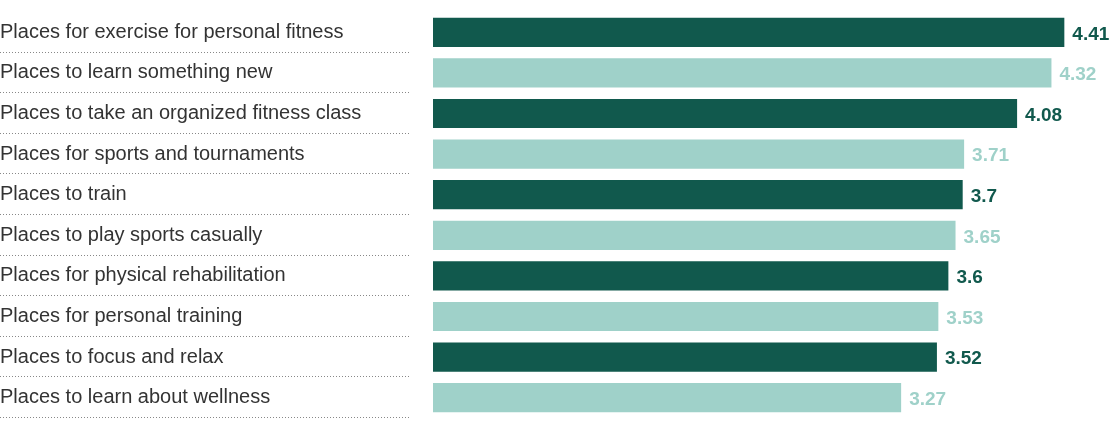 This screenshot has height=430, width=1118. Describe the element at coordinates (1091, 33) in the screenshot. I see `data-label: 4.41` at that location.